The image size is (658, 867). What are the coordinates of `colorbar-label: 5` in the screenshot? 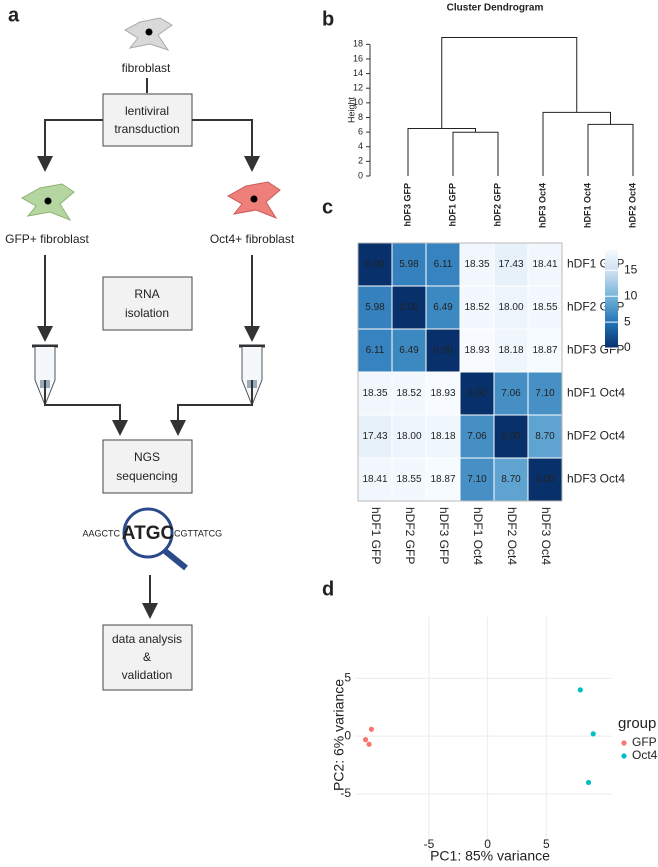 It's located at (627, 321).